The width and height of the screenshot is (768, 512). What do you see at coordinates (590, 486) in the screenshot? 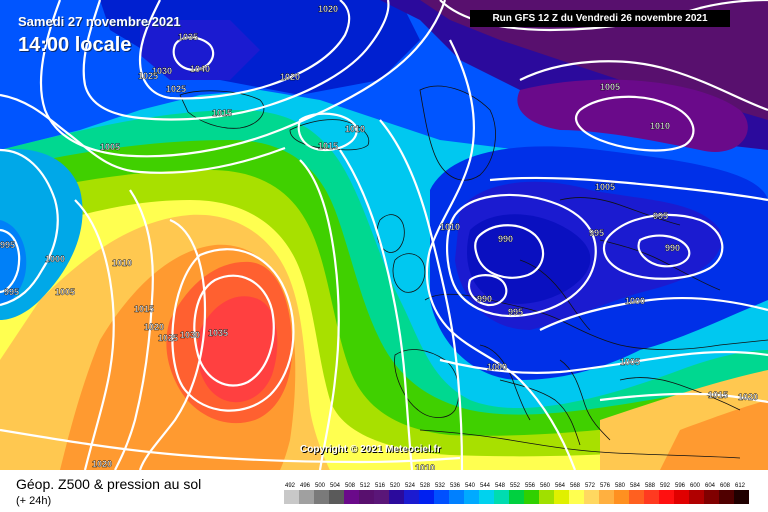
I see `color-scale-tick: 572` at bounding box center [590, 486].